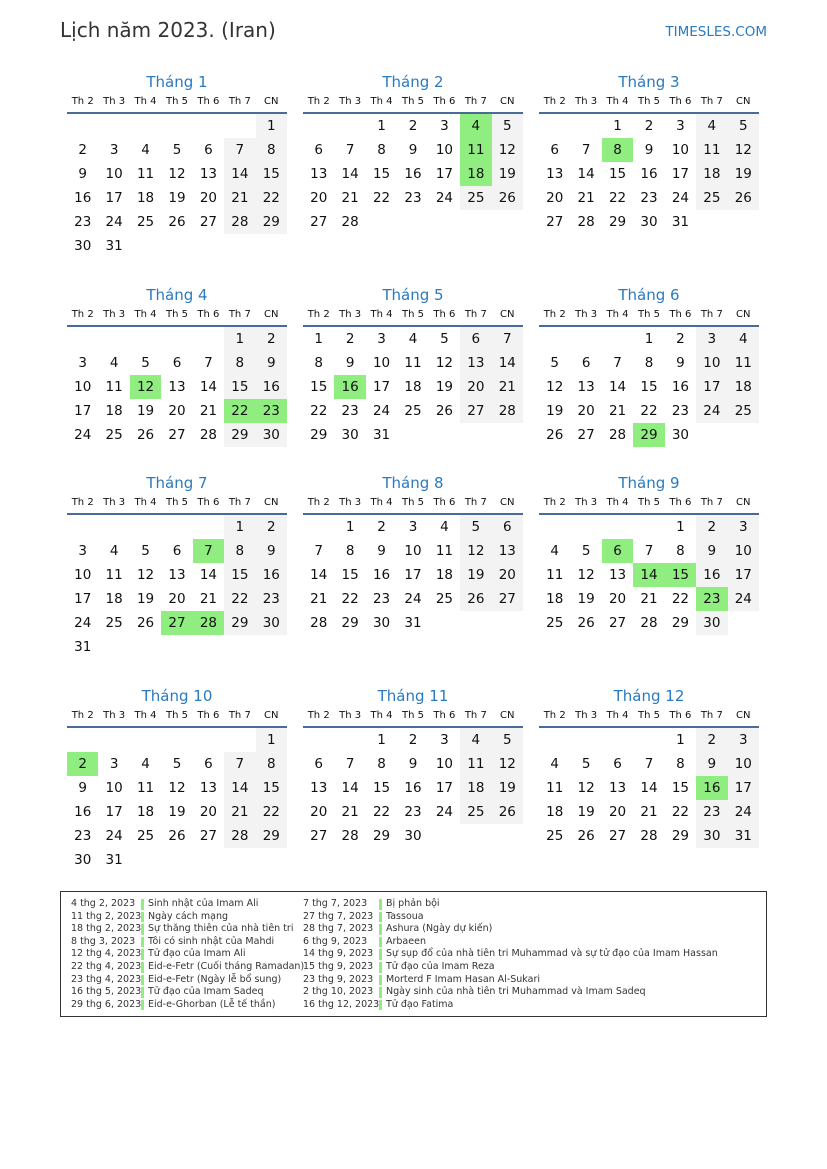  What do you see at coordinates (476, 150) in the screenshot?
I see `holiday-day-cell: 11` at bounding box center [476, 150].